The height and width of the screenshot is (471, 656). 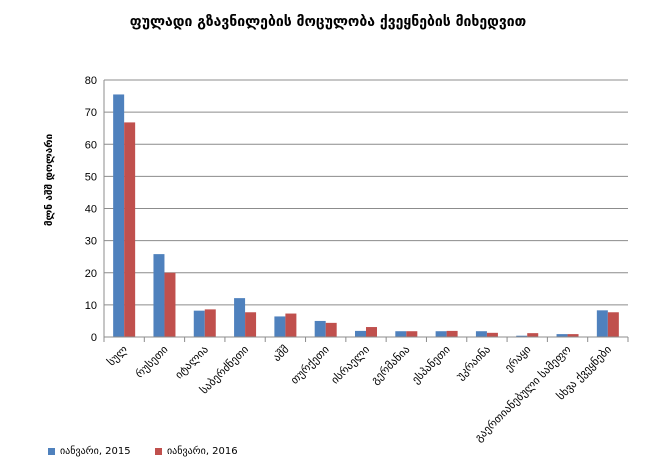 I want to click on legend-label-series-1: იანვარი, 2015, so click(x=95, y=451).